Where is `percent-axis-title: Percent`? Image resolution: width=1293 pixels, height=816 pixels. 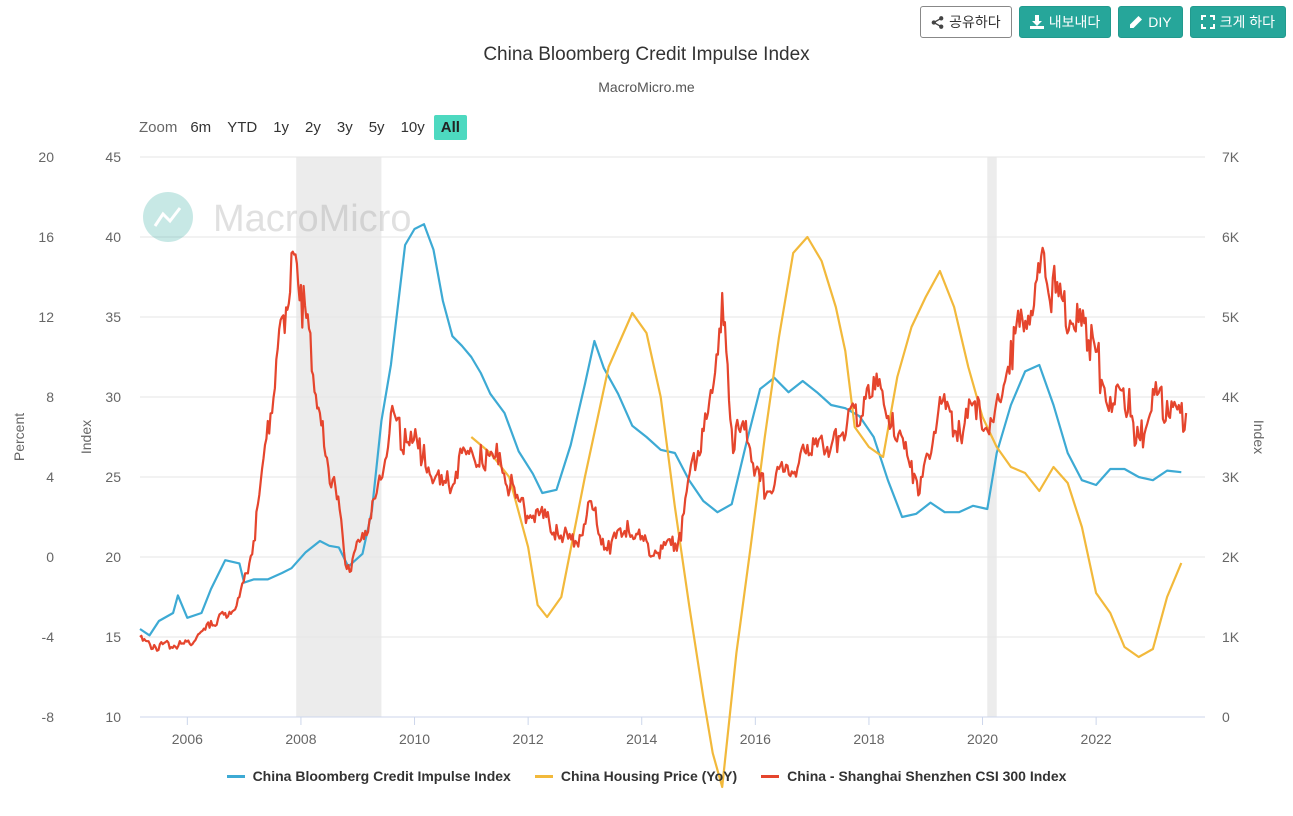
percent-axis-title: Percent is located at coordinates (19, 437).